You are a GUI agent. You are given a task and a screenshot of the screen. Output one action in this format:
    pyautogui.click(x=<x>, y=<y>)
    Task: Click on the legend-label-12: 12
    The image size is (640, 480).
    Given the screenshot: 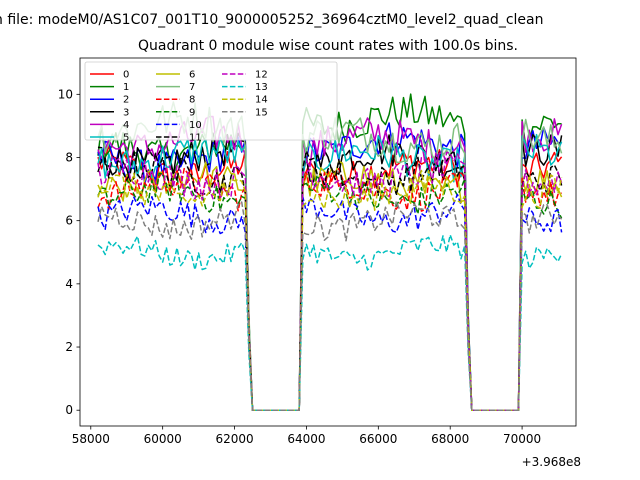 What is the action you would take?
    pyautogui.click(x=261, y=75)
    